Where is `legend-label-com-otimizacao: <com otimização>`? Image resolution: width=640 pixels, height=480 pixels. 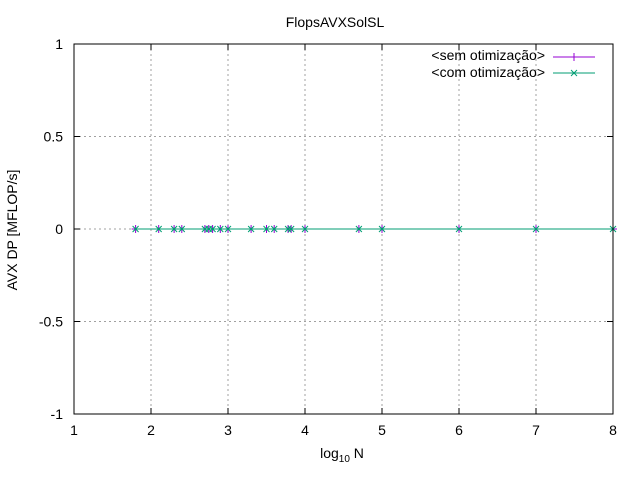 legend-label-com-otimizacao: <com otimização> is located at coordinates (488, 72).